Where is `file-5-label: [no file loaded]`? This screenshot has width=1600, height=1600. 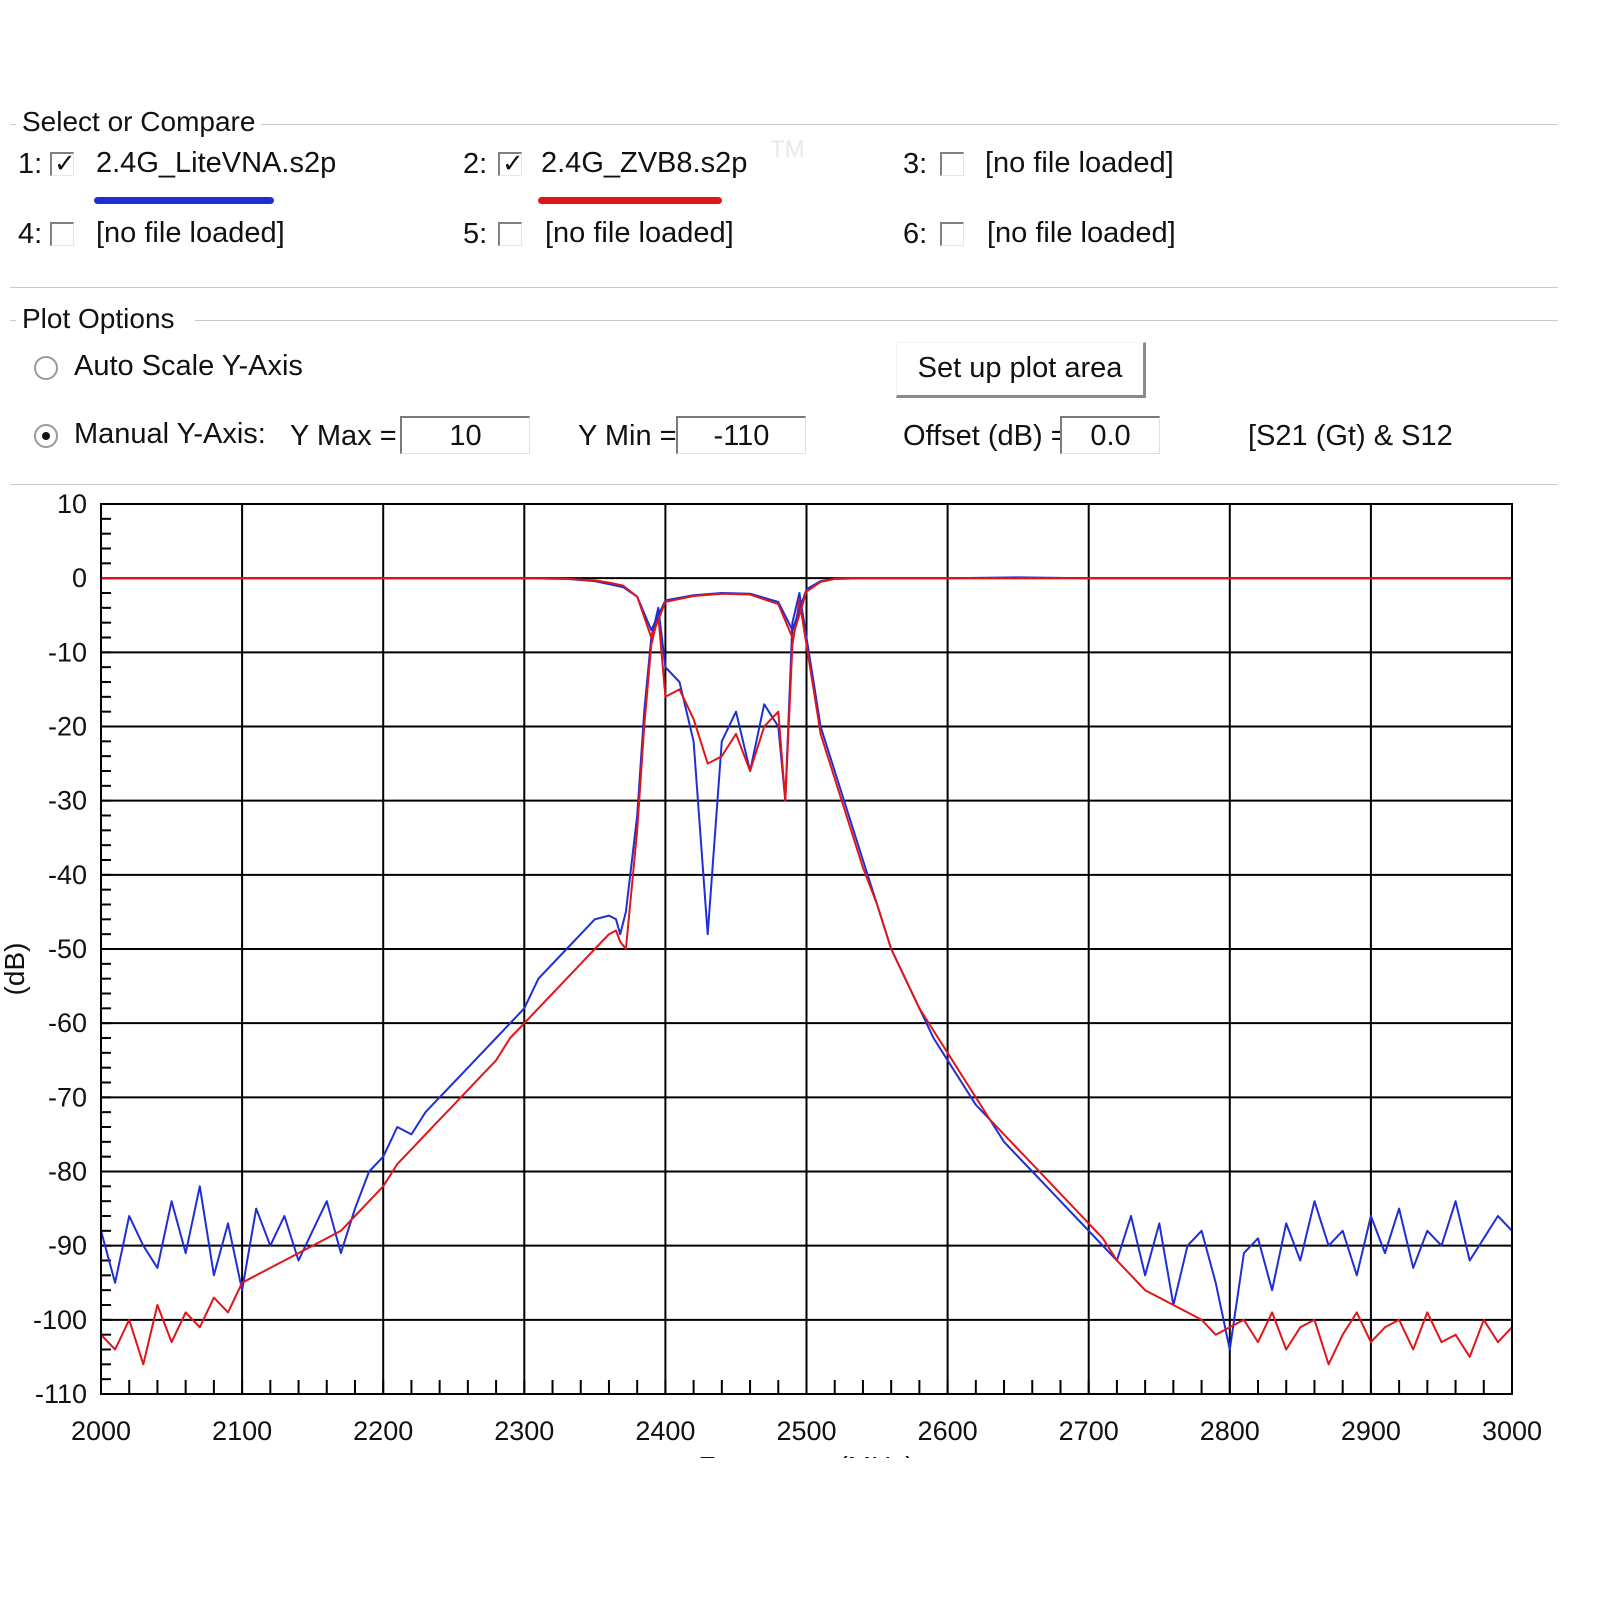
file-5-label: [no file loaded] is located at coordinates (639, 233).